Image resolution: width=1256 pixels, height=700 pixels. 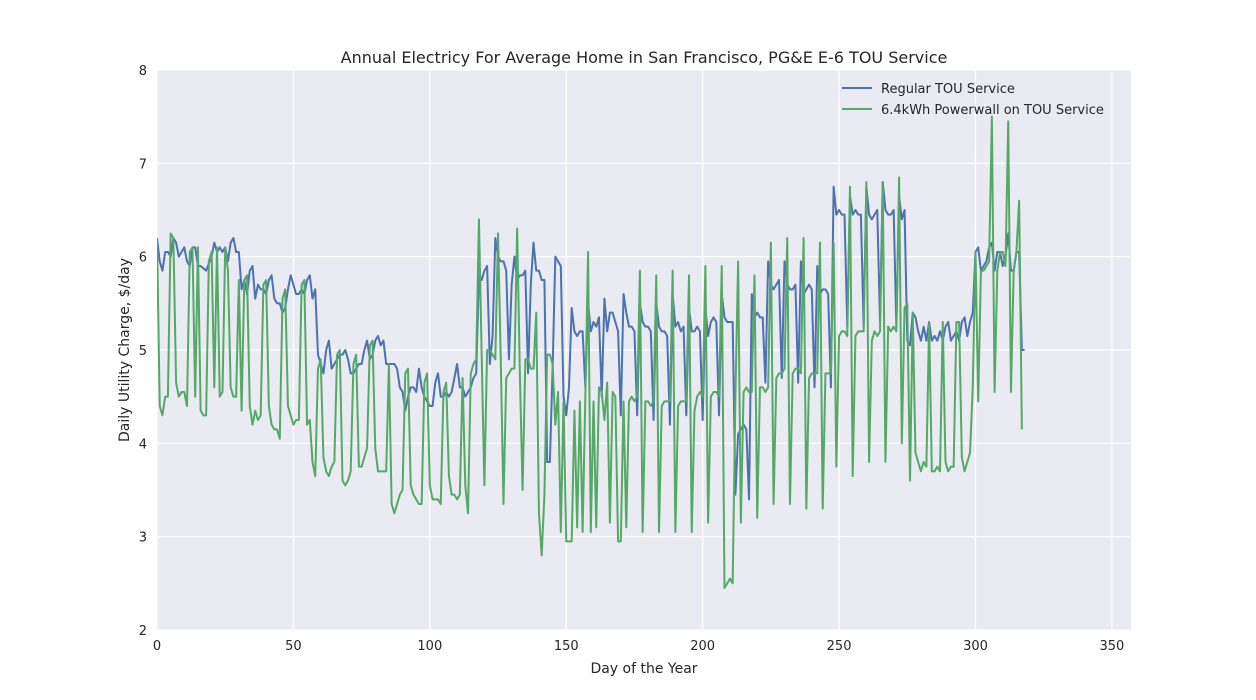 I want to click on y-tick-label-6: 8, so click(x=143, y=71).